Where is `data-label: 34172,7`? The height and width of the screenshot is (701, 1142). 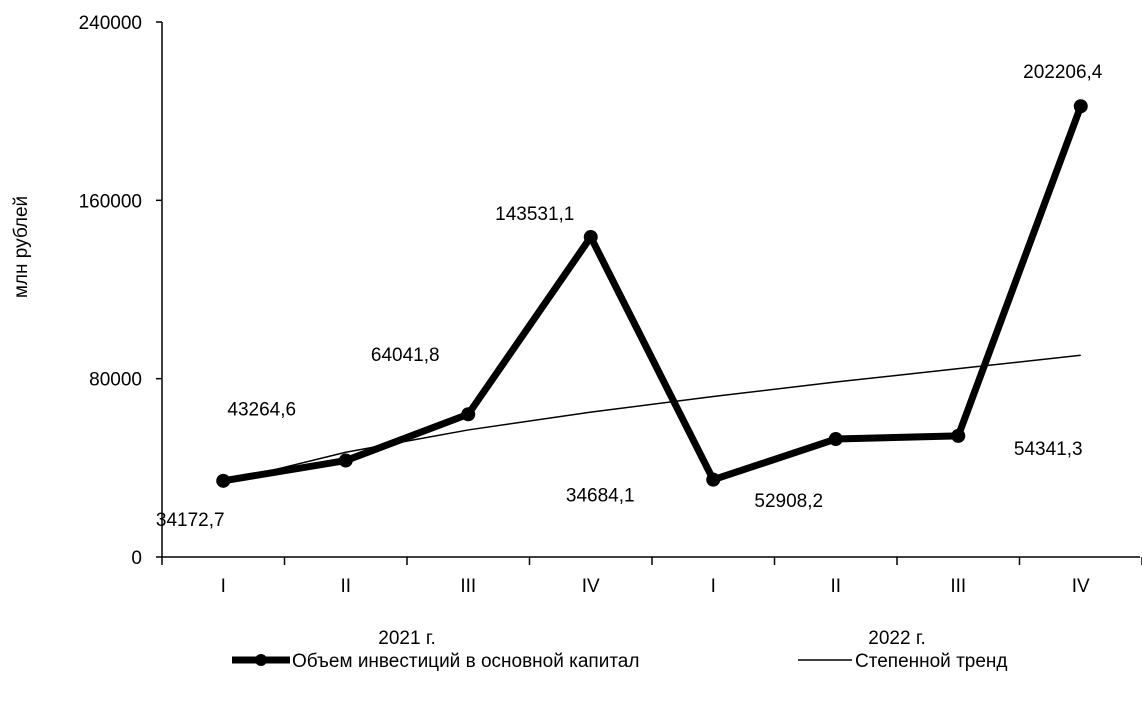 data-label: 34172,7 is located at coordinates (190, 520).